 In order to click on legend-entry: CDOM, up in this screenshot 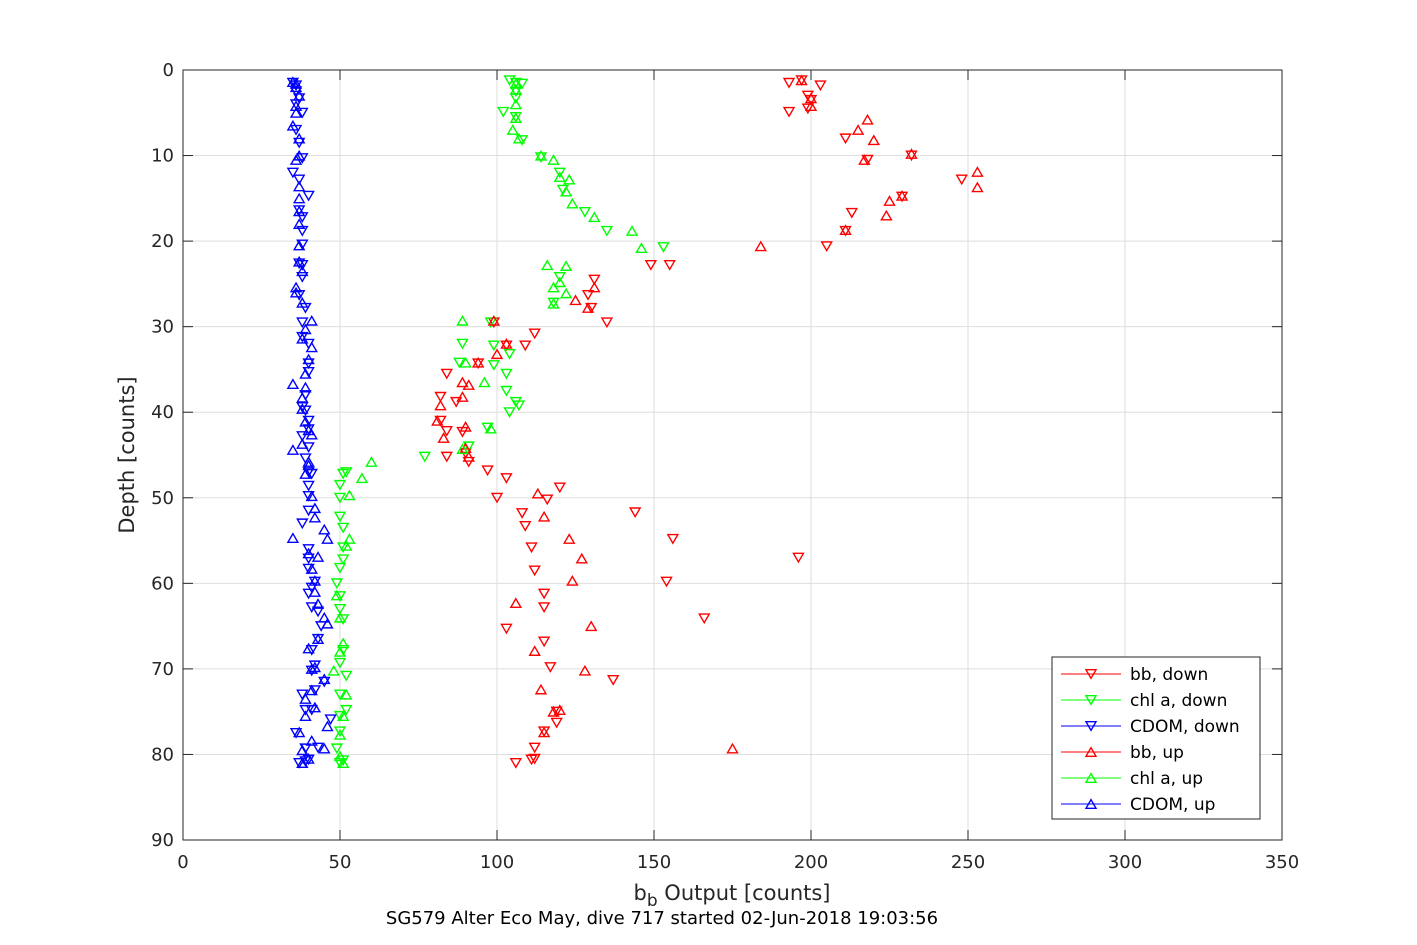, I will do `click(1138, 805)`.